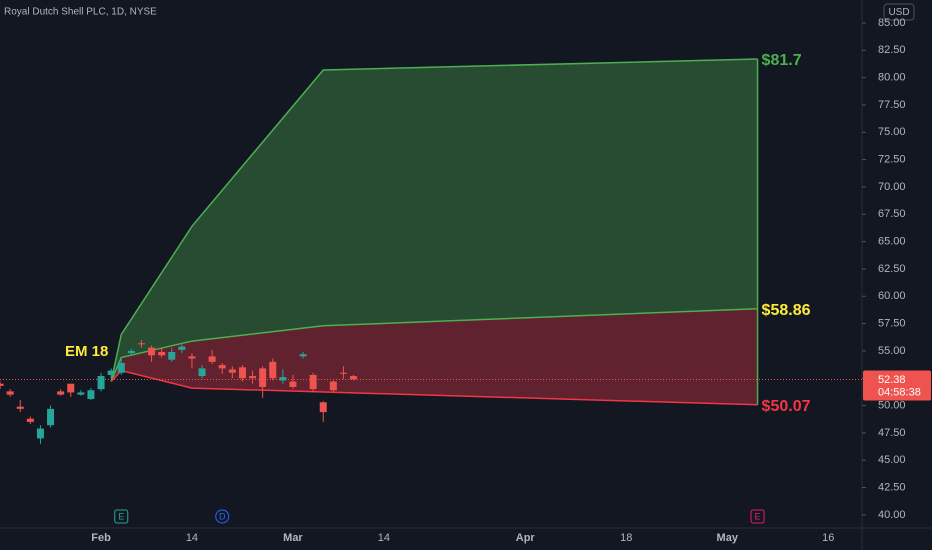  I want to click on band-label: $50.07, so click(786, 406).